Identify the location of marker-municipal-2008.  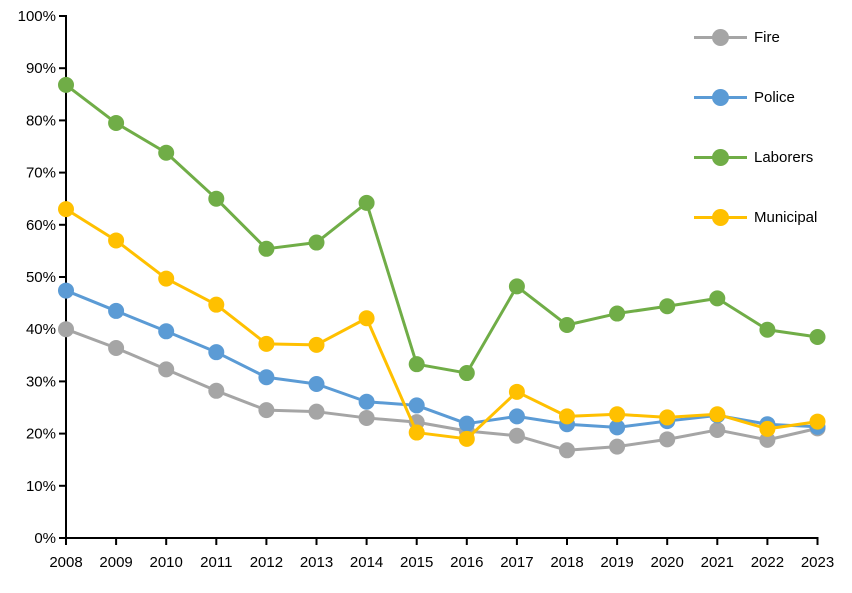
(66, 209).